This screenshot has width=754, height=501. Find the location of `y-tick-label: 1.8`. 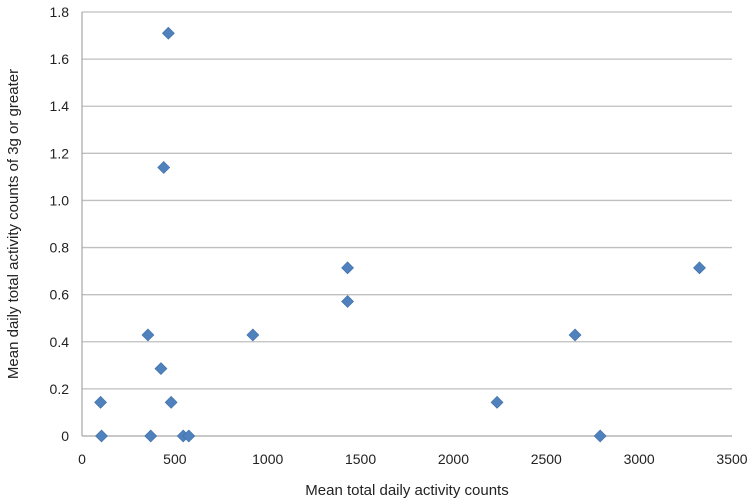

y-tick-label: 1.8 is located at coordinates (60, 12).